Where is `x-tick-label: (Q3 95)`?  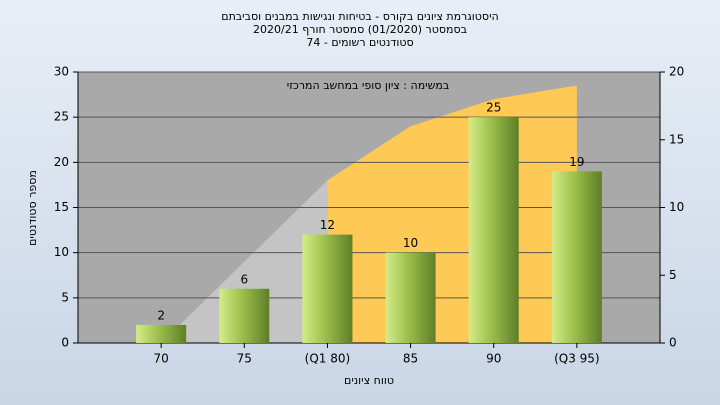
x-tick-label: (Q3 95) is located at coordinates (577, 359).